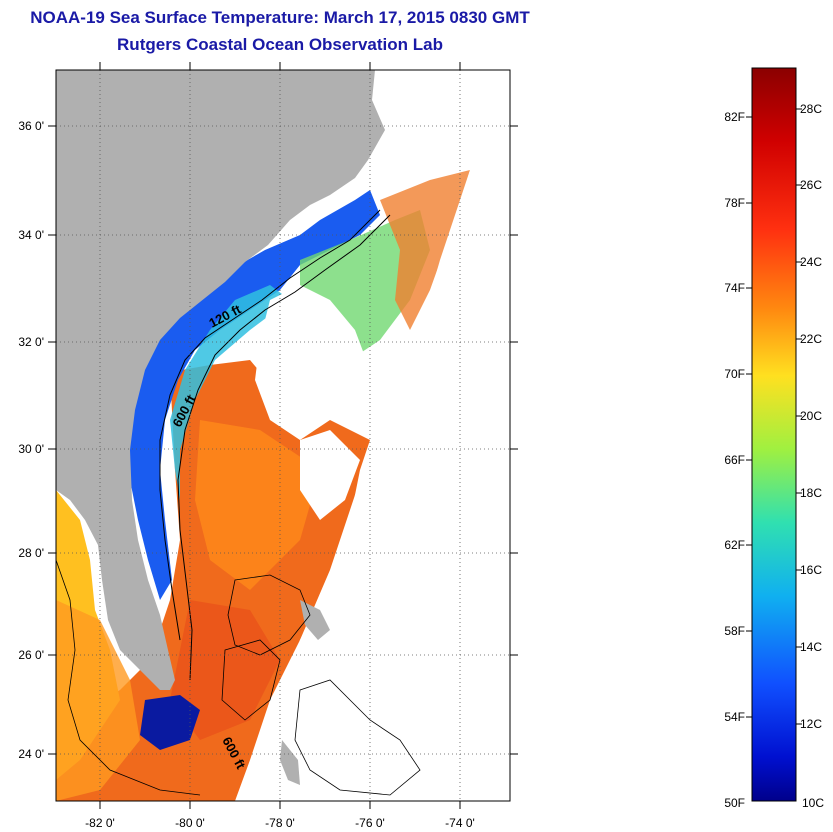 This screenshot has height=832, width=833. Describe the element at coordinates (312, 362) in the screenshot. I see `cloud-mask-region` at that location.